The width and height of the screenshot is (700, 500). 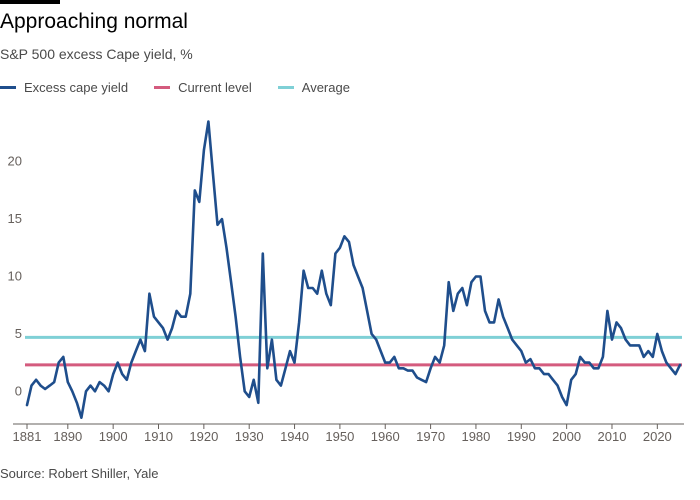 I want to click on x-tick-label: 1920, so click(x=203, y=436).